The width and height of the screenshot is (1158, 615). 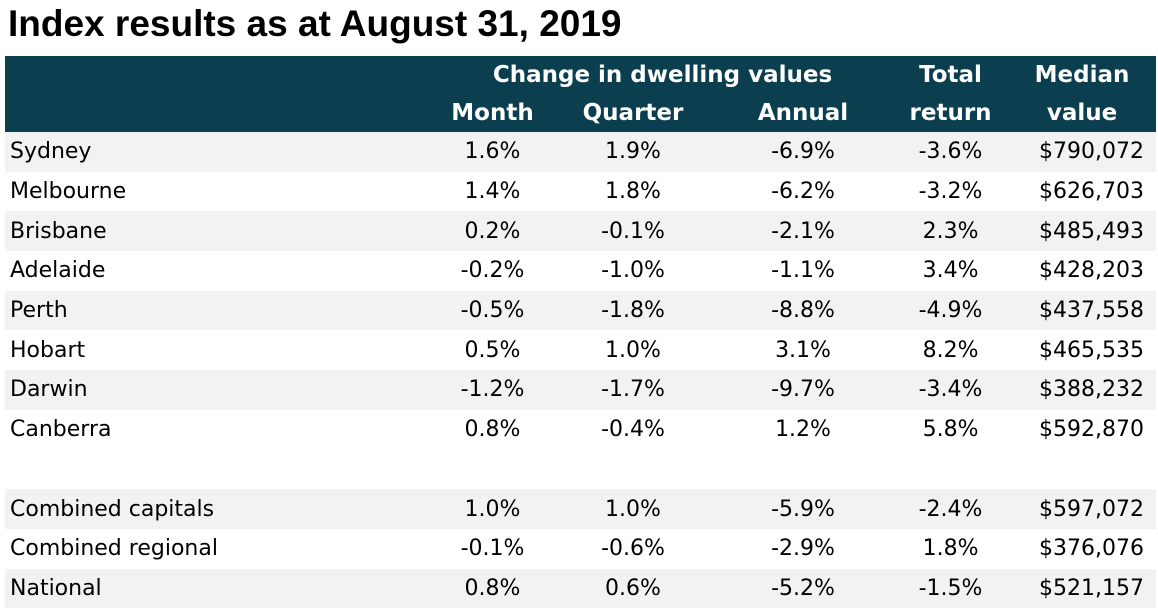 I want to click on spacer-row, so click(x=581, y=469).